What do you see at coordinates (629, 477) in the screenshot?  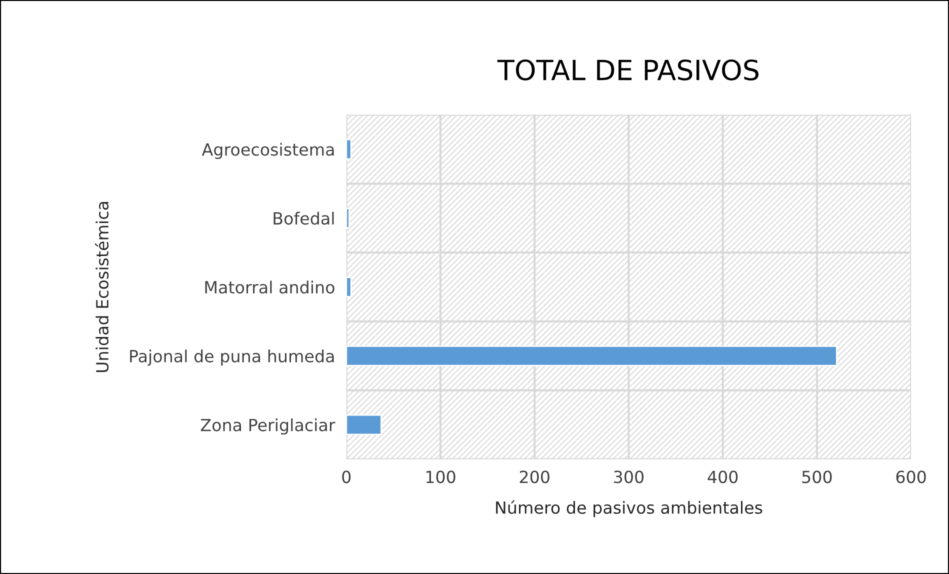 I see `x-tick-label: 300` at bounding box center [629, 477].